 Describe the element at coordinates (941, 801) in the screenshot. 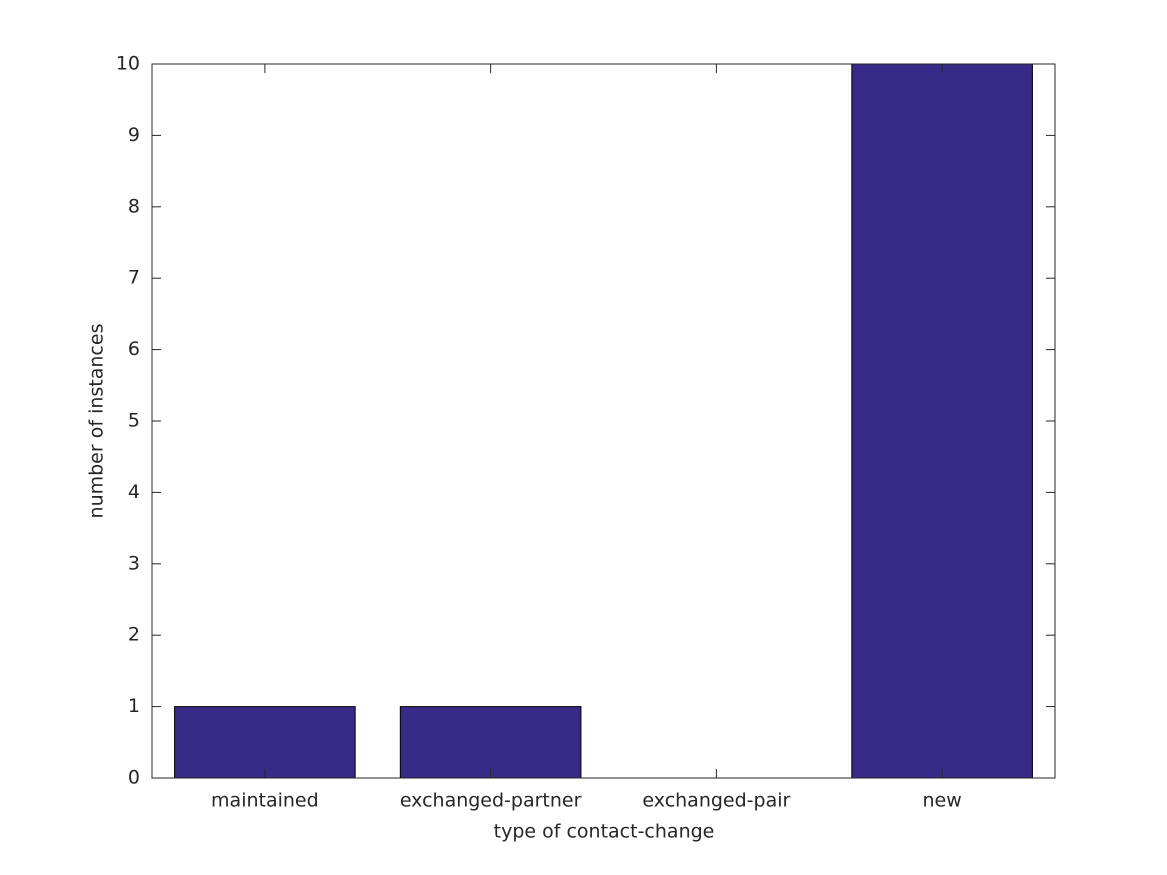

I see `x-tick-label: new` at that location.